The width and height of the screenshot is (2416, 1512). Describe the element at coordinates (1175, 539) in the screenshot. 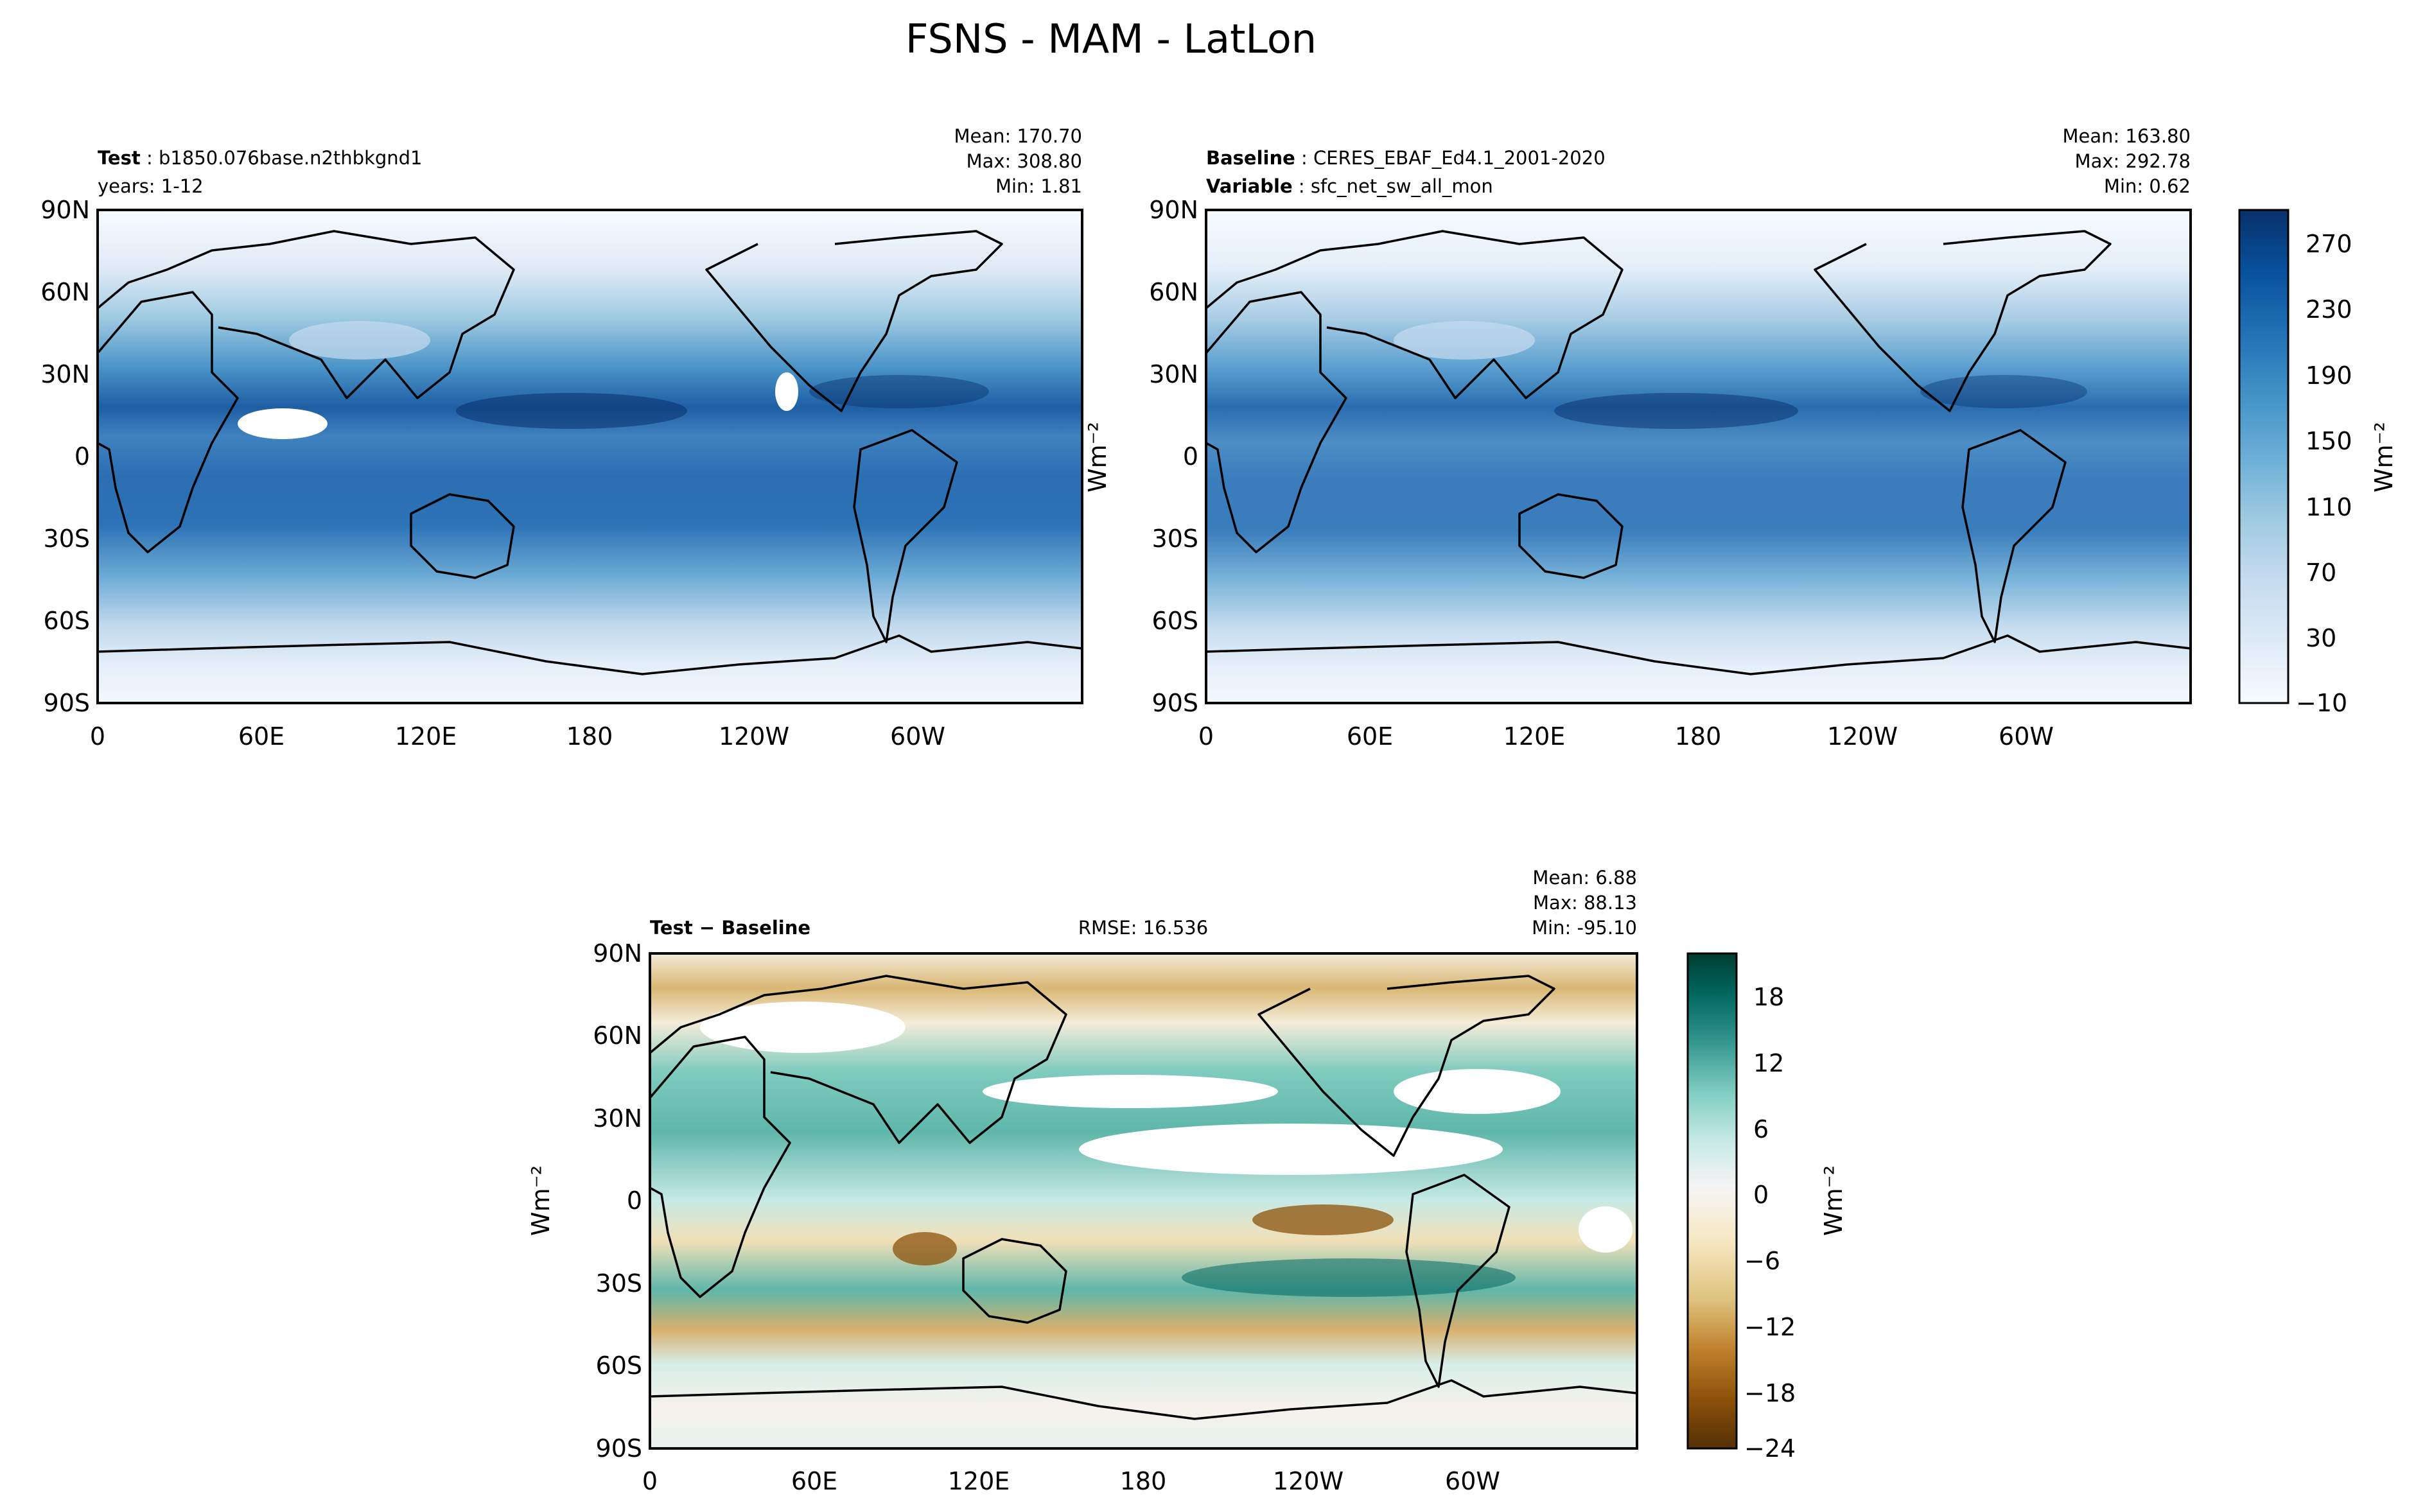

I see `baseline-ytick: 30S` at that location.